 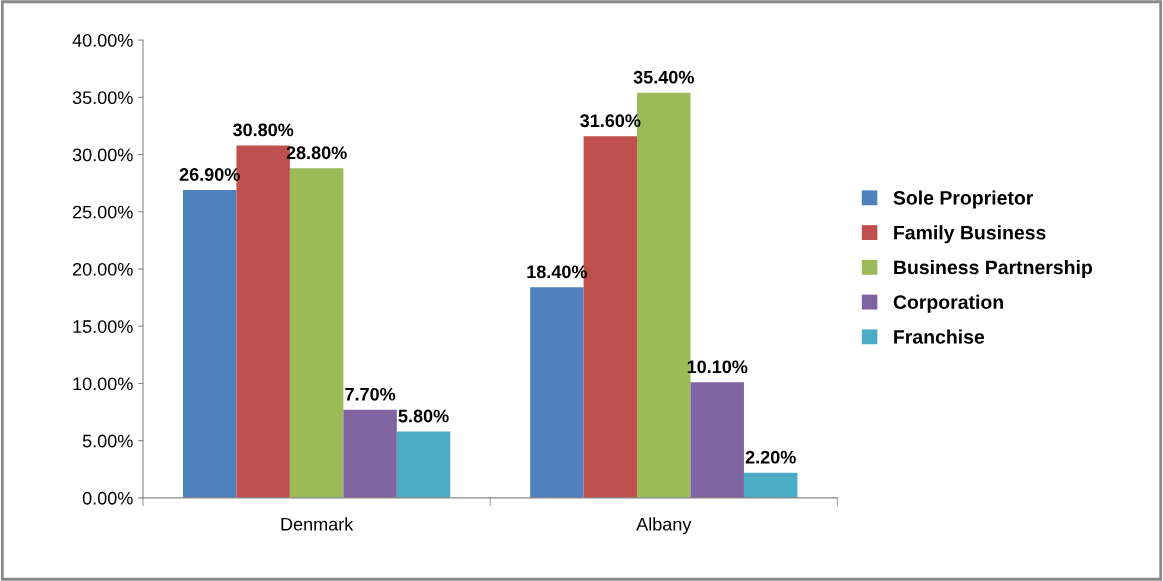 I want to click on legend-label: Family Business, so click(x=970, y=234).